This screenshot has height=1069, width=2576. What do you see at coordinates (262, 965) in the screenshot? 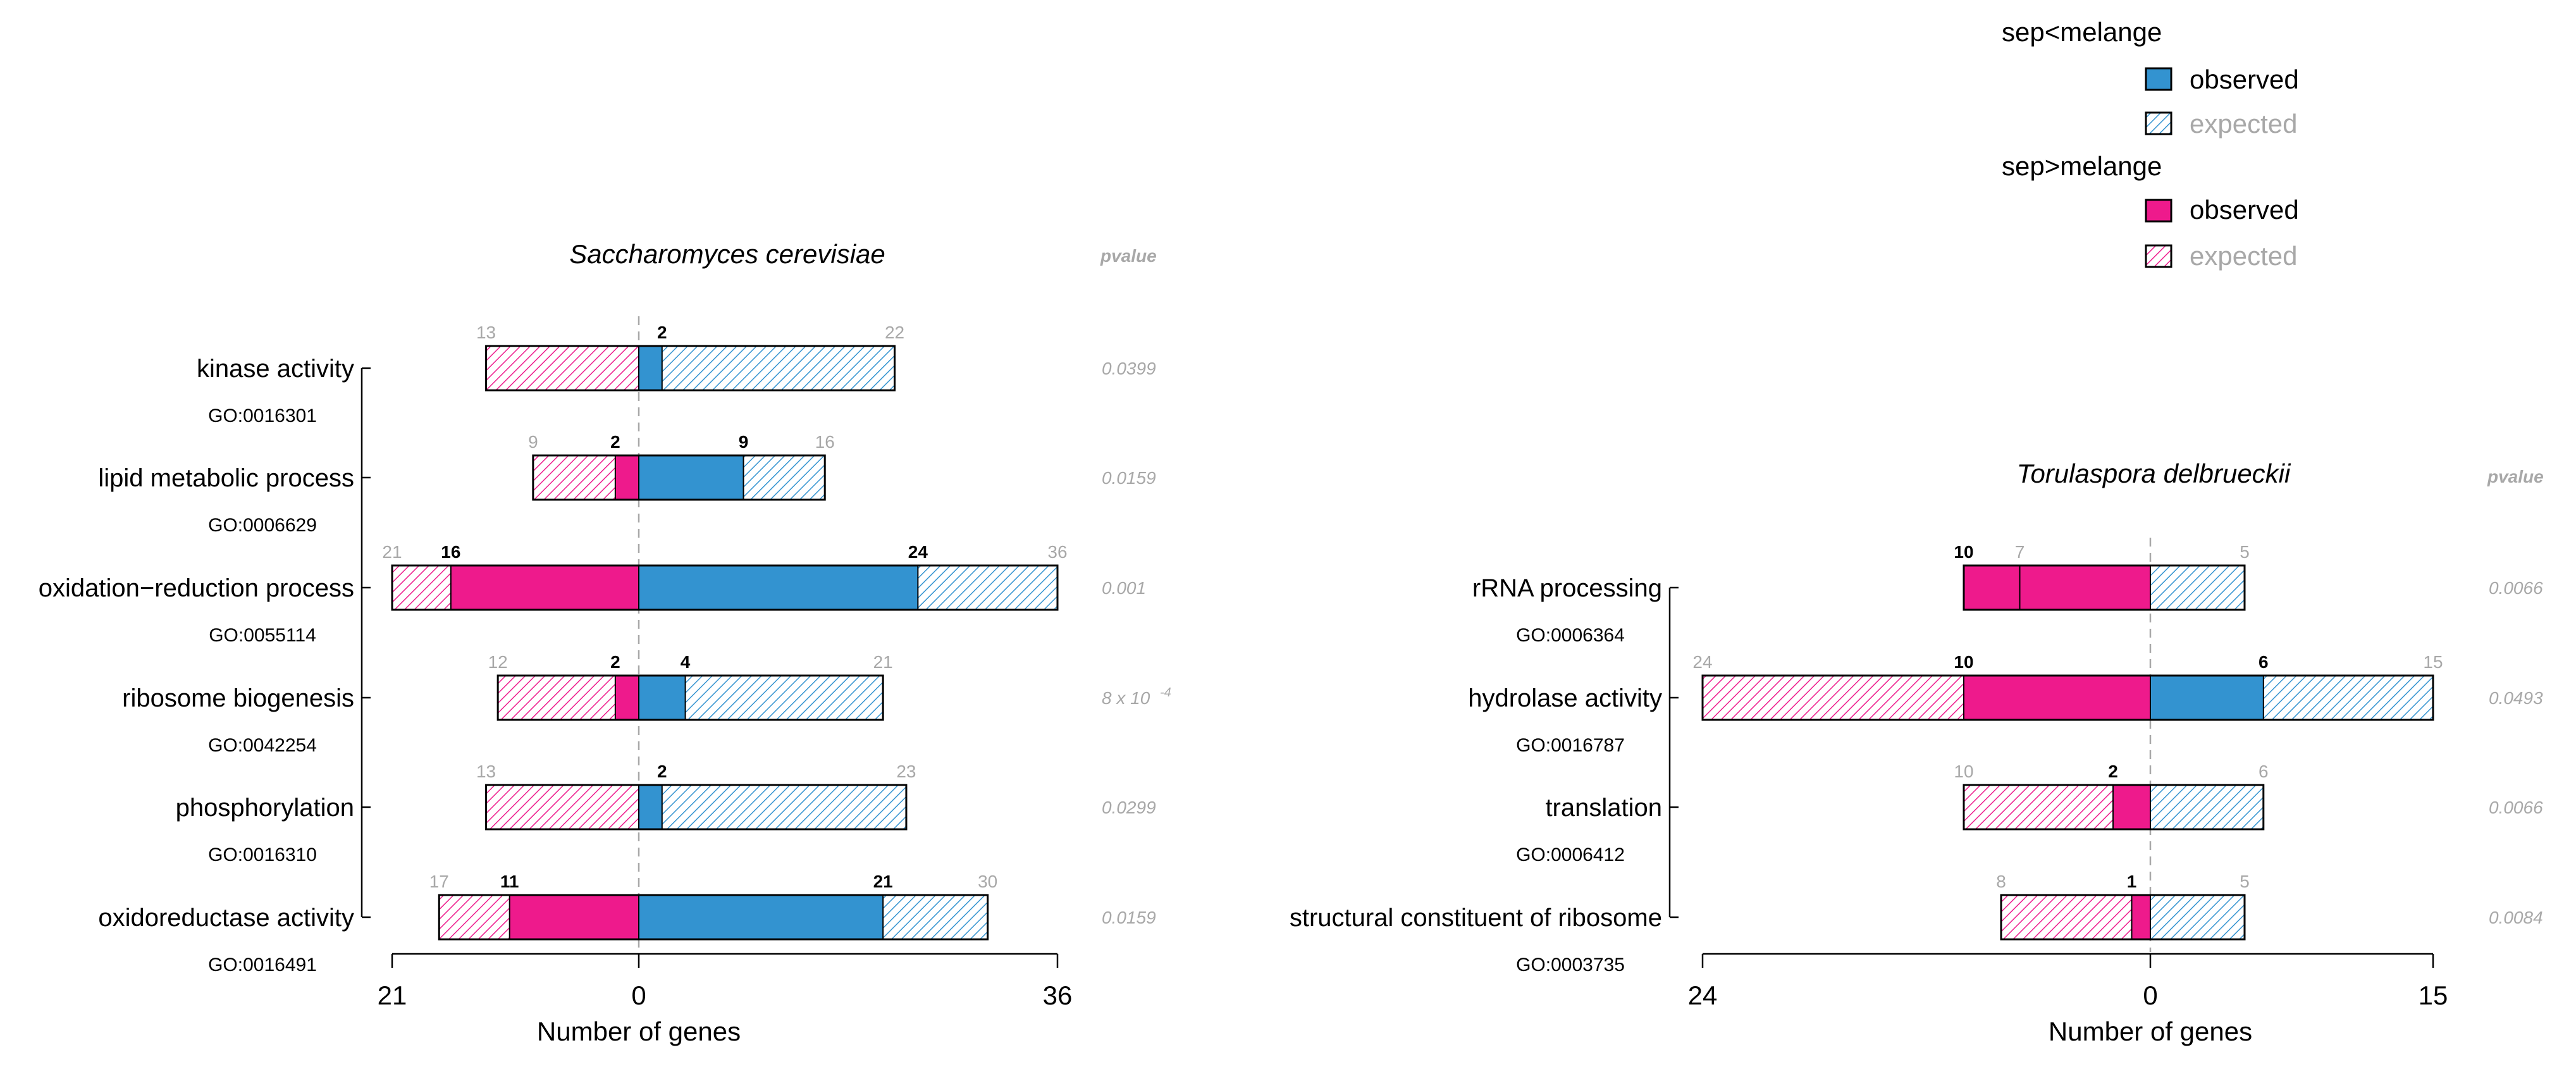
I see `go-id: GO:0016491` at bounding box center [262, 965].